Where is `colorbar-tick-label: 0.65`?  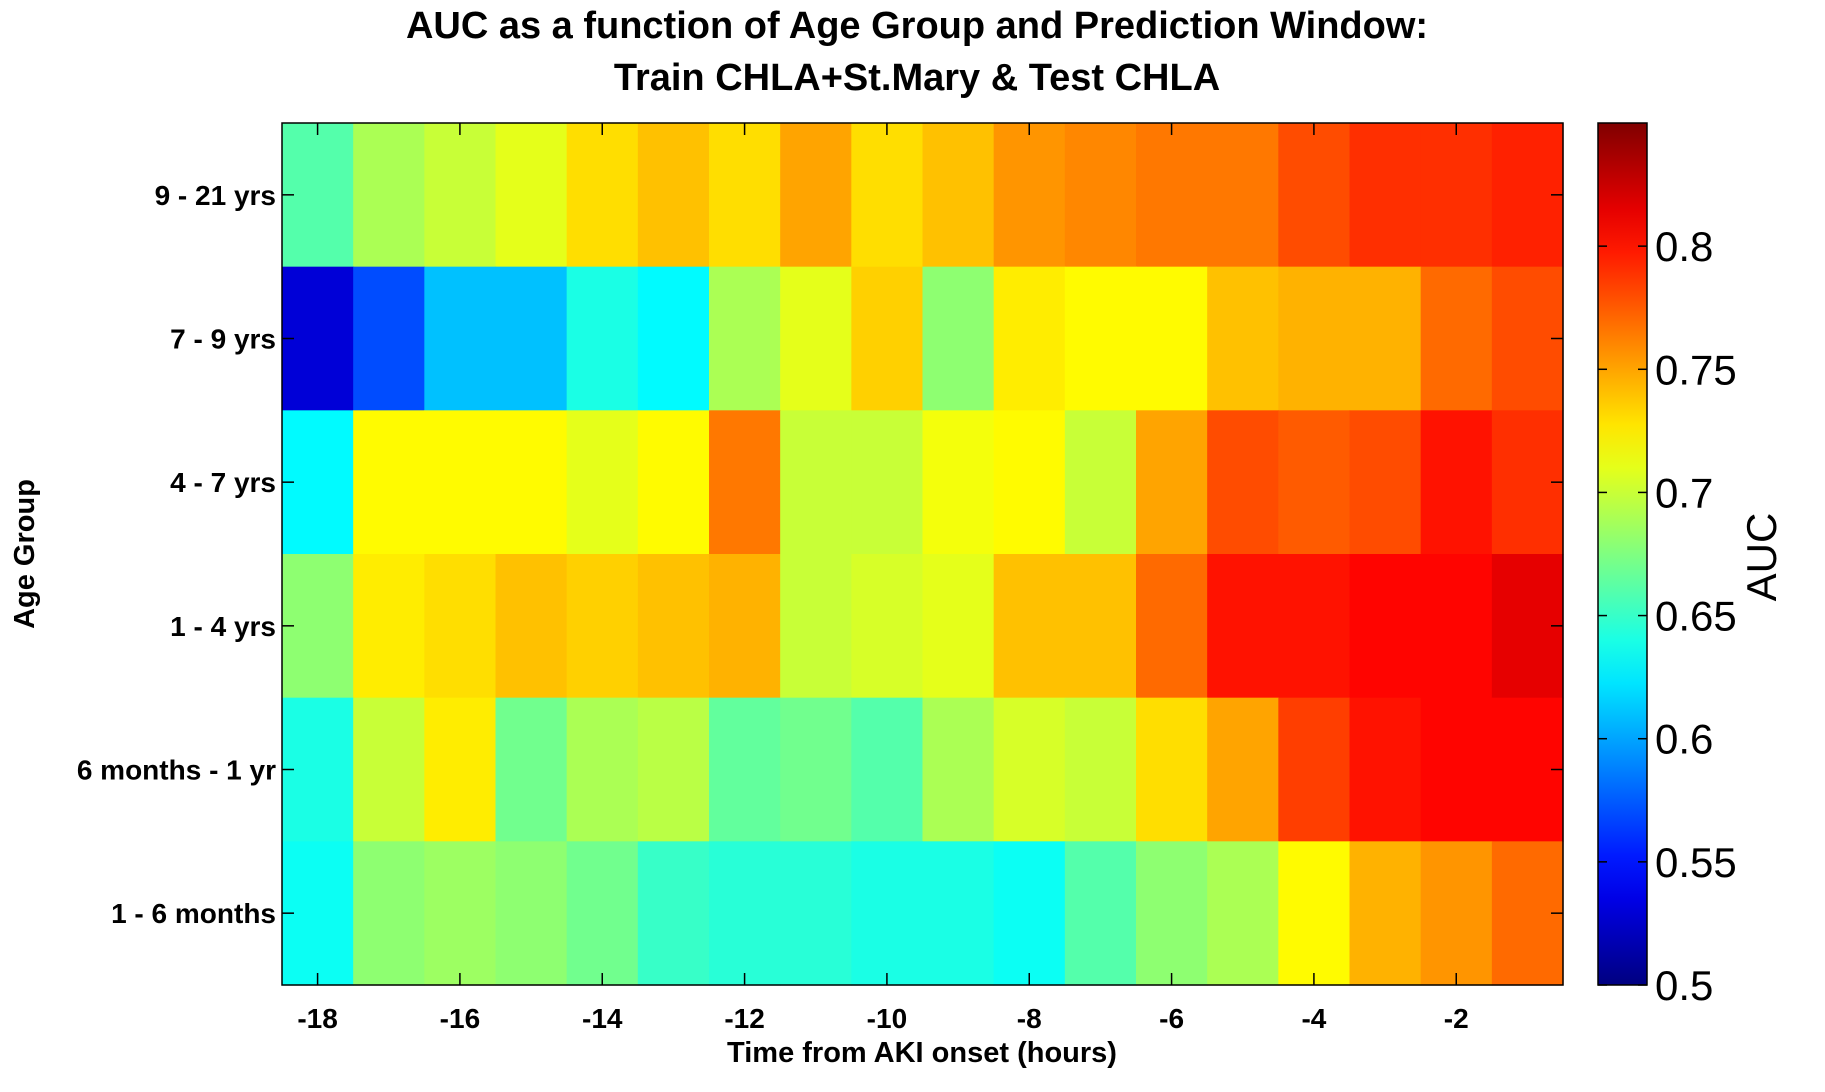 colorbar-tick-label: 0.65 is located at coordinates (1696, 616).